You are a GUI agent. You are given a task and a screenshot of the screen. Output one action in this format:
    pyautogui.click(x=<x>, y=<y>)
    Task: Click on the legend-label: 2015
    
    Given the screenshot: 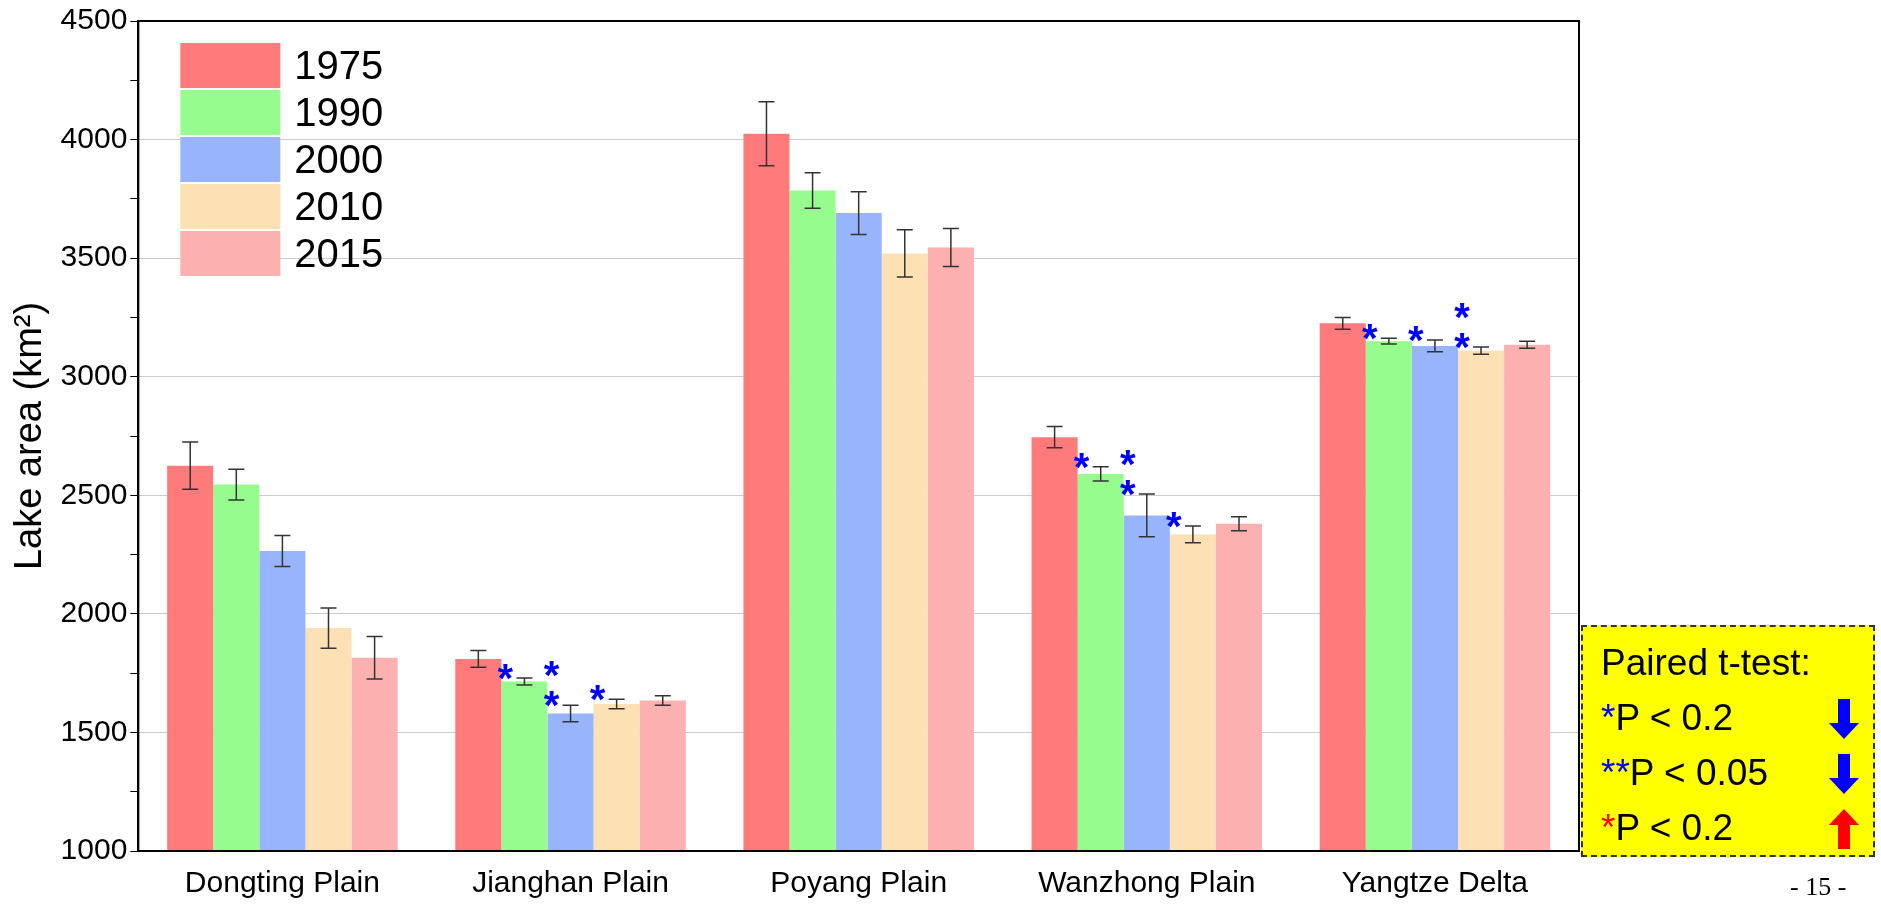 What is the action you would take?
    pyautogui.click(x=339, y=252)
    